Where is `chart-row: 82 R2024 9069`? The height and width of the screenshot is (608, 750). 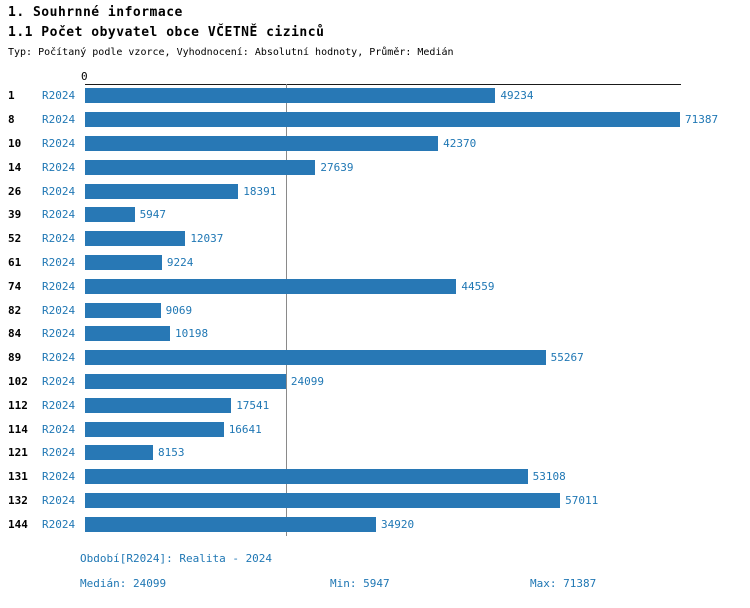
chart-row: 82 R2024 9069 is located at coordinates (375, 310).